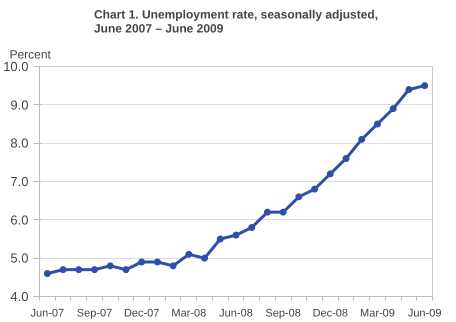 The image size is (456, 322). What do you see at coordinates (94, 314) in the screenshot?
I see `x-tick-label: Sep-07` at bounding box center [94, 314].